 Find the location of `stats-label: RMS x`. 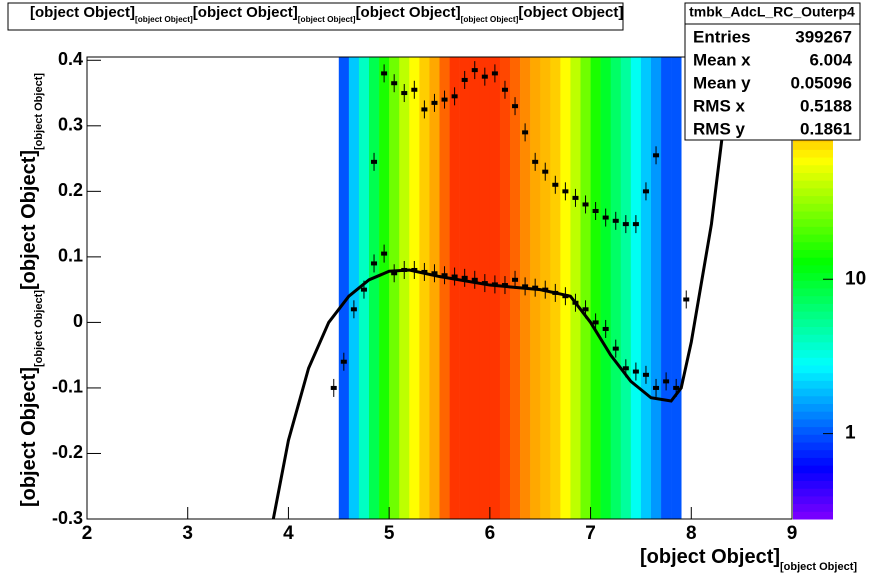

stats-label: RMS x is located at coordinates (719, 105).